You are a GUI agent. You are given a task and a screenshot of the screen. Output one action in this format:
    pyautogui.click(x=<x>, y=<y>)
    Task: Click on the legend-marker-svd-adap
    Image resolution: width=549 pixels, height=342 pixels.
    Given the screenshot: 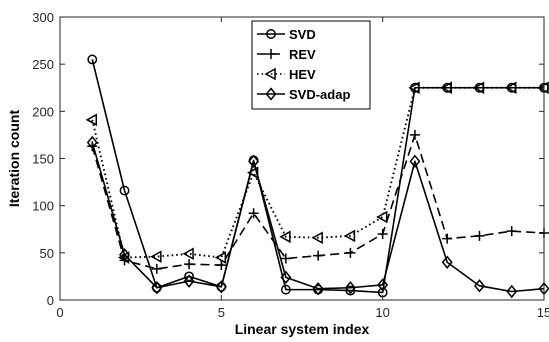 What is the action you would take?
    pyautogui.click(x=271, y=94)
    